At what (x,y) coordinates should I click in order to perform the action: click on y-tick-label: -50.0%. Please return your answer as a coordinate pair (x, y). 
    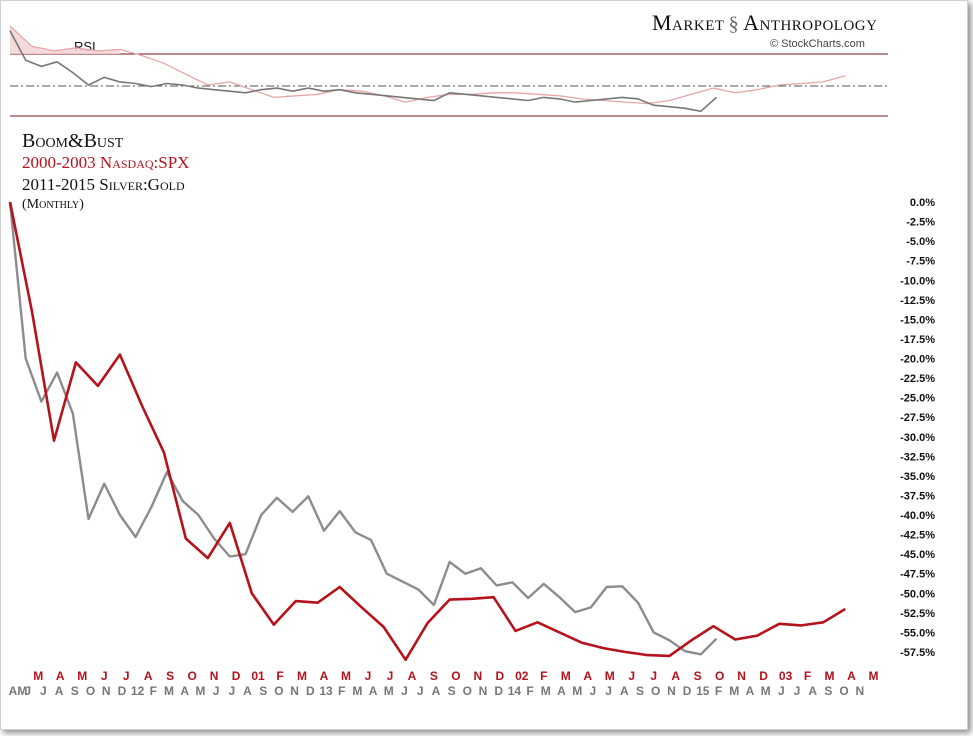
    Looking at the image, I should click on (917, 594).